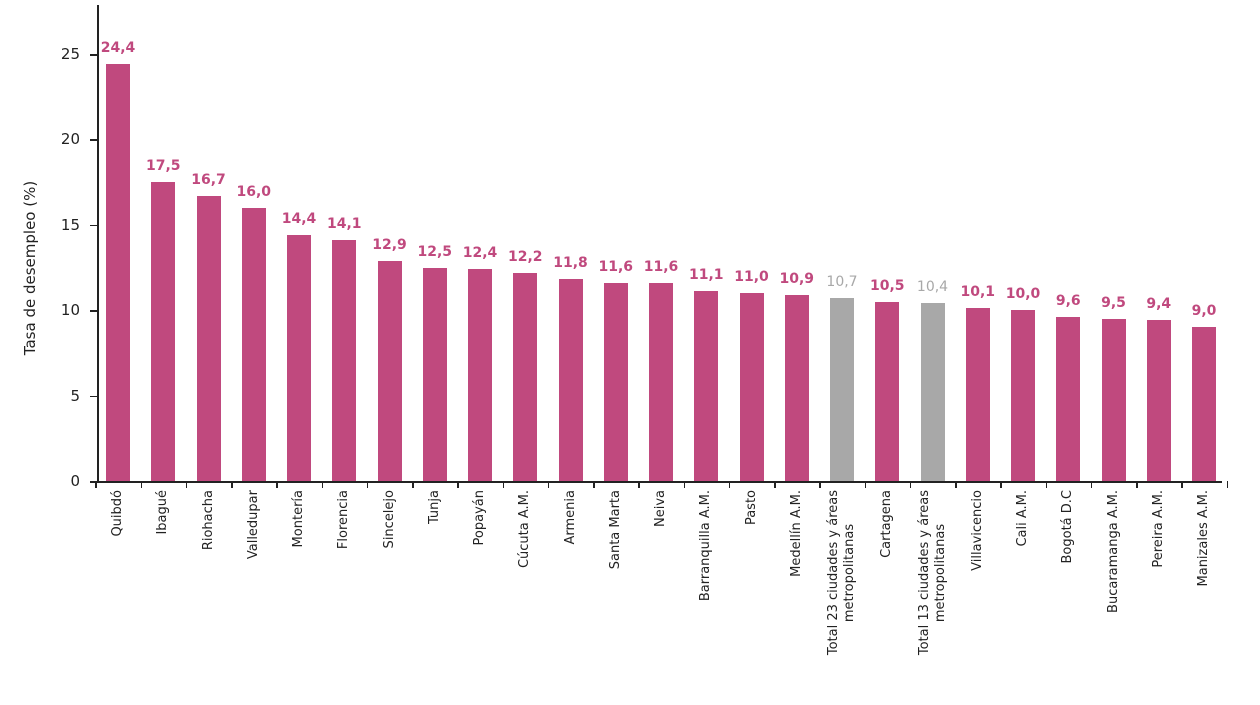  I want to click on x-category-label-line: Sincelejo, so click(389, 519).